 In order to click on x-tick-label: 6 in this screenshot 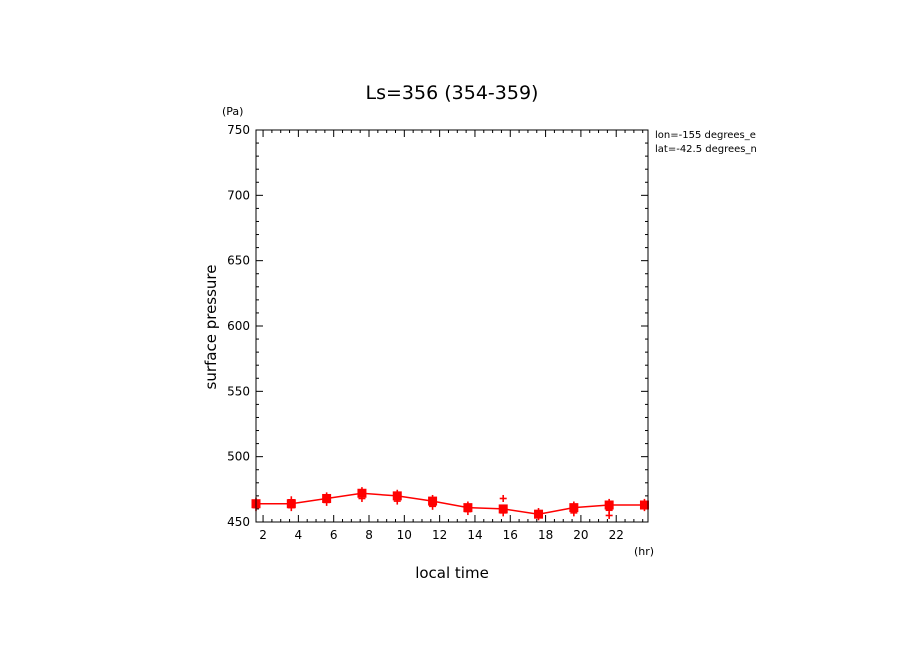, I will do `click(334, 535)`.